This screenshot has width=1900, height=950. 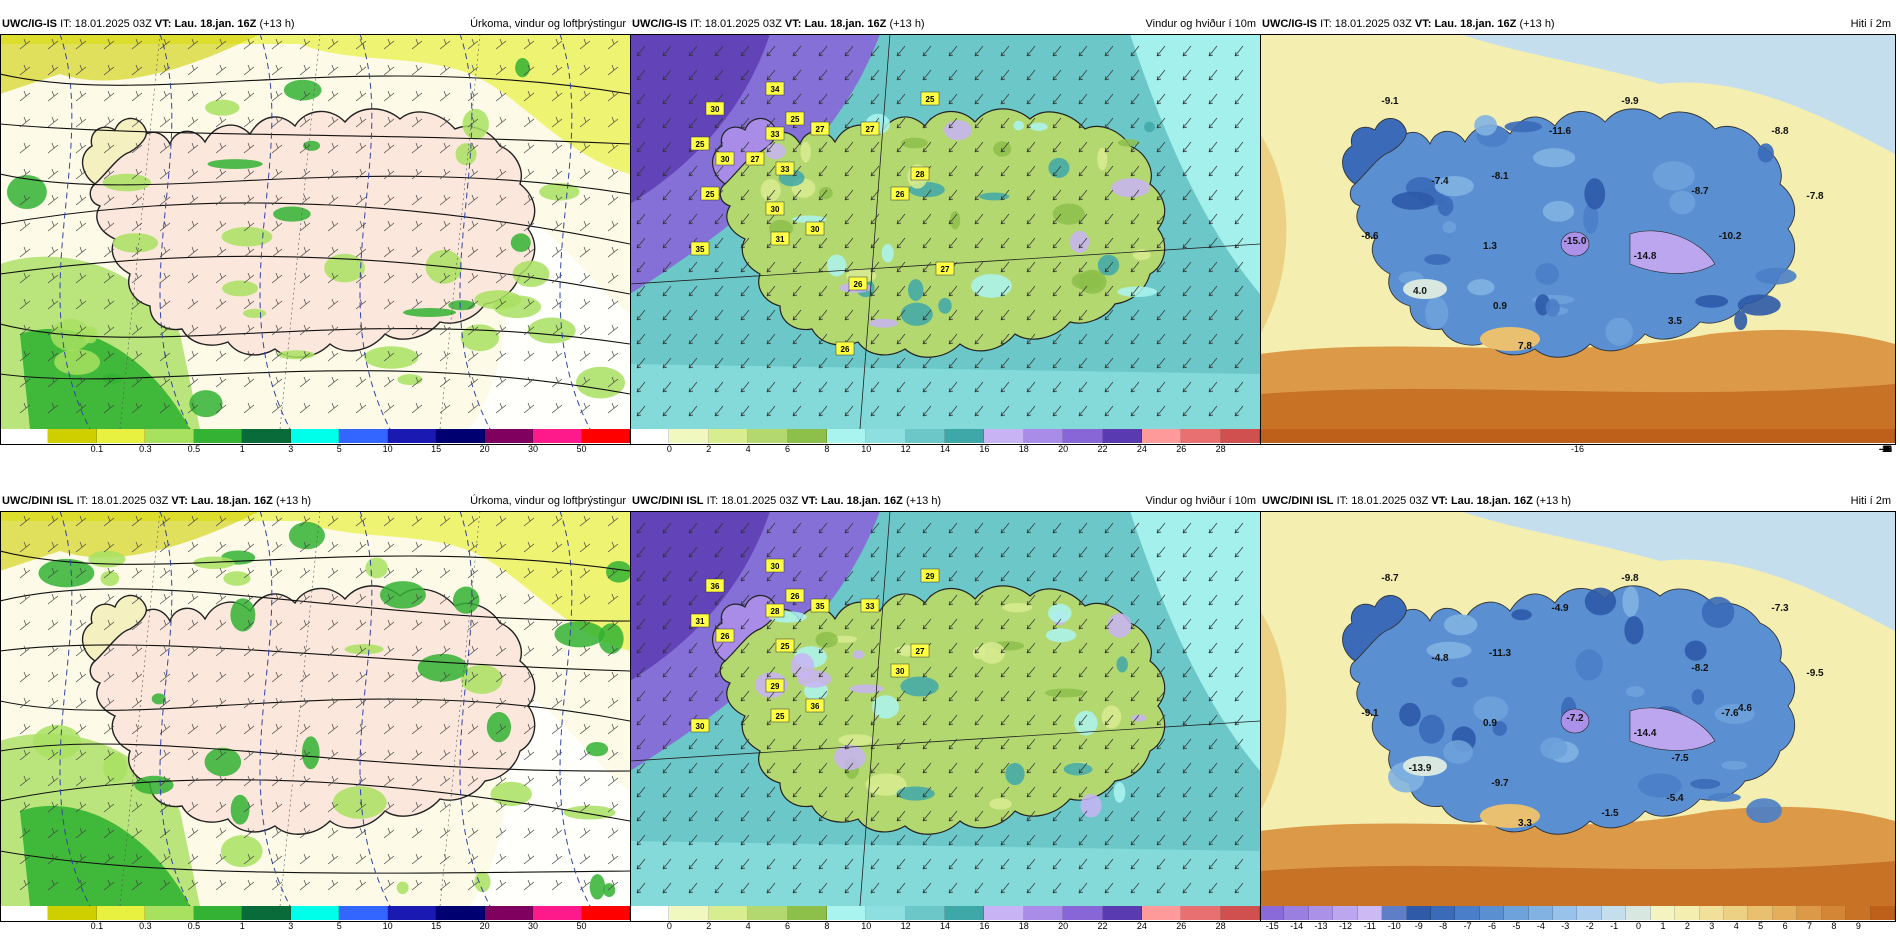 I want to click on colorbar-tick: -1, so click(x=1885, y=449).